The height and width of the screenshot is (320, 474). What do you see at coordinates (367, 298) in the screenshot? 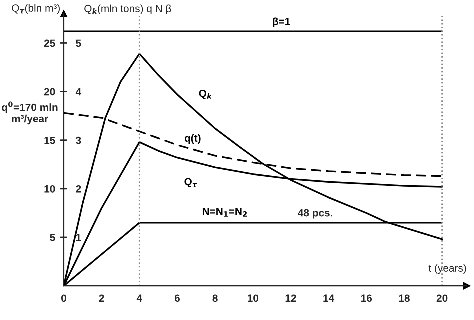
I see `x-tick-label: 16` at bounding box center [367, 298].